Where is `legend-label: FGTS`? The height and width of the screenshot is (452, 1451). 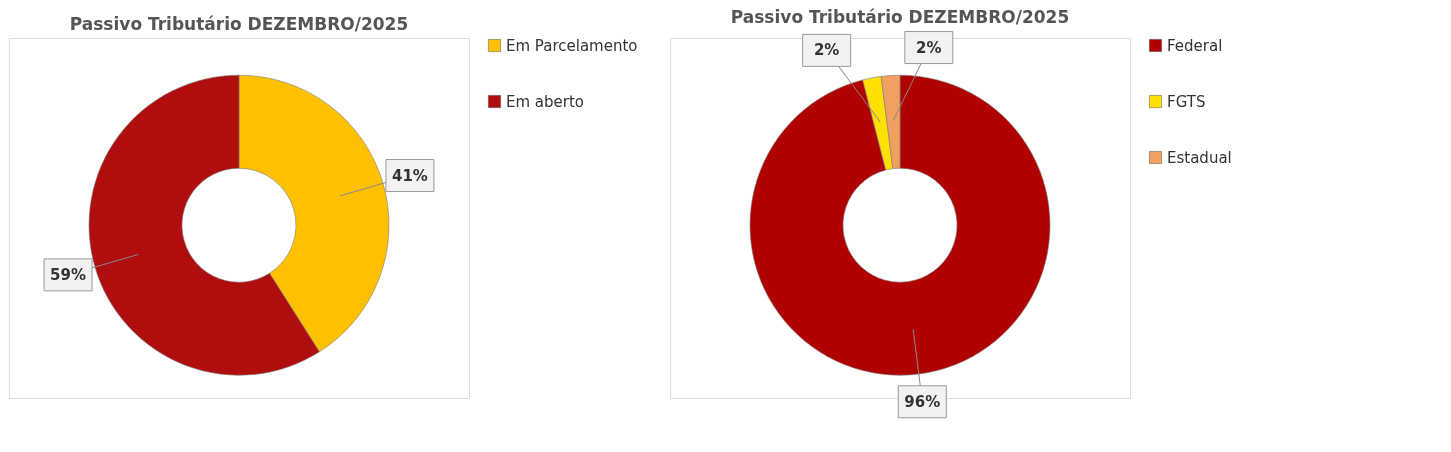 legend-label: FGTS is located at coordinates (1186, 101).